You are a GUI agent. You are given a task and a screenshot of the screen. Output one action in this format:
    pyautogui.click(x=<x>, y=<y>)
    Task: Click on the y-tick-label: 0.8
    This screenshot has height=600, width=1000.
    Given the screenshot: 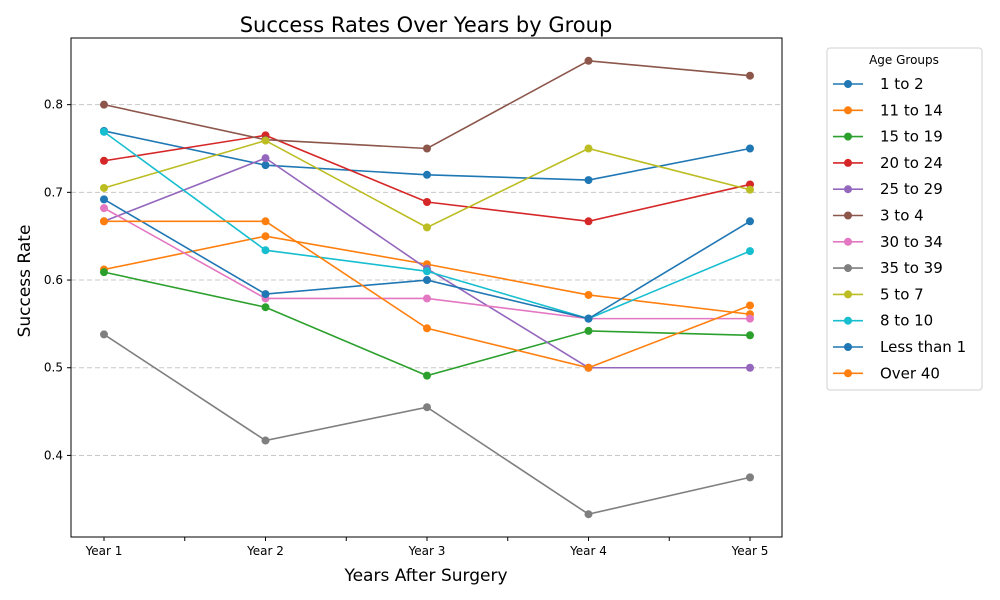 What is the action you would take?
    pyautogui.click(x=53, y=105)
    